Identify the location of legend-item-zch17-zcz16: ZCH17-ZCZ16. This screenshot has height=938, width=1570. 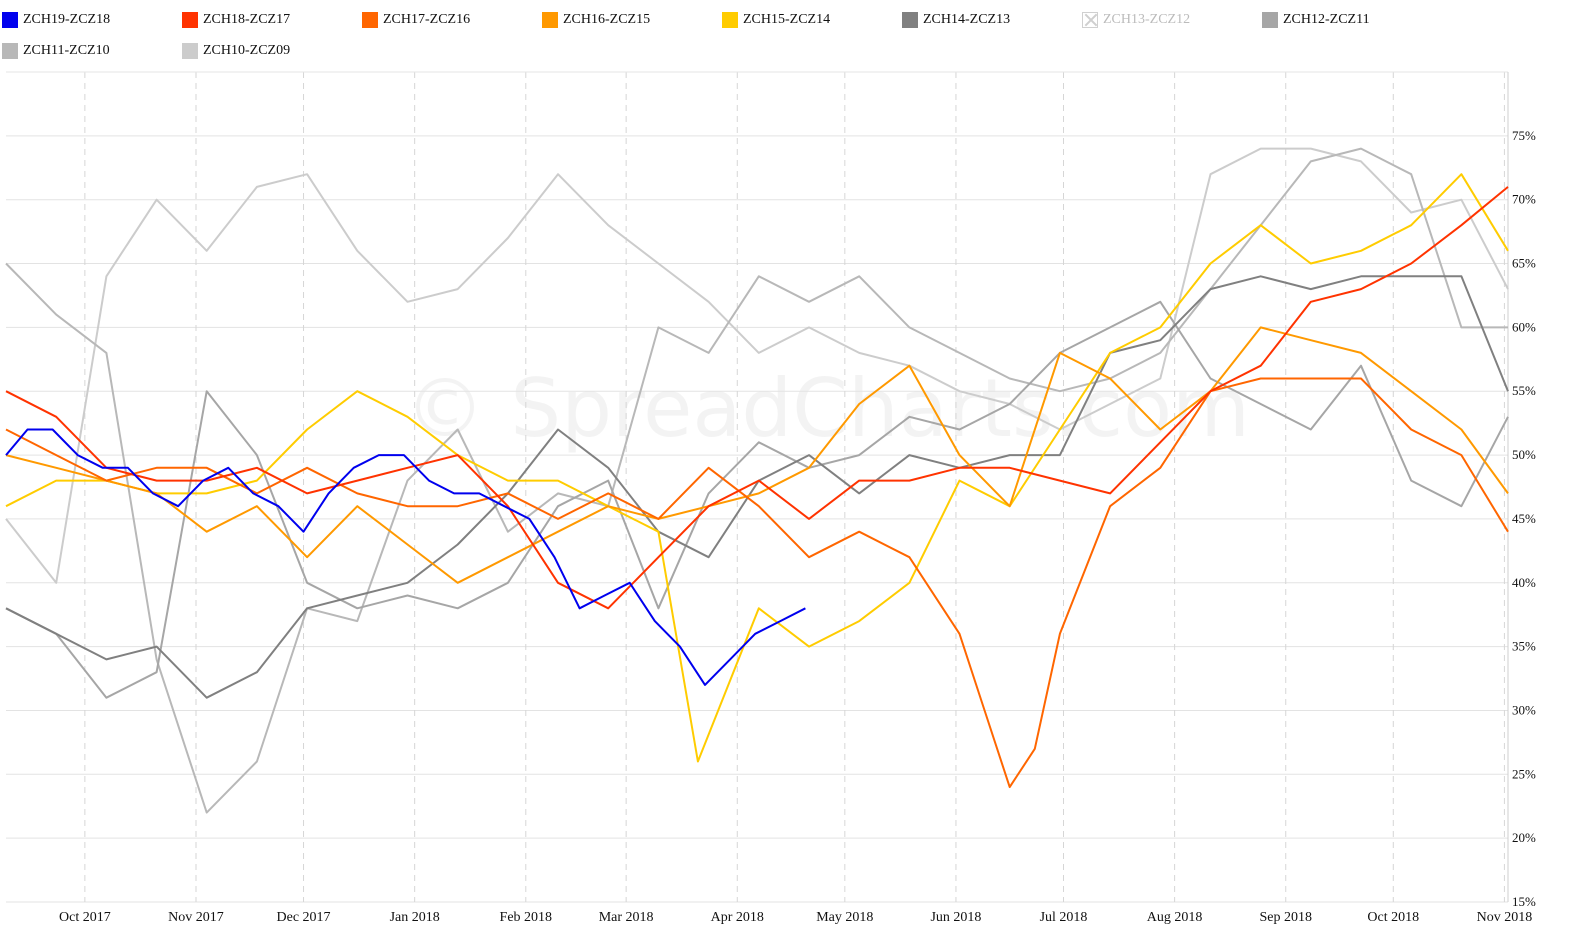
(416, 20).